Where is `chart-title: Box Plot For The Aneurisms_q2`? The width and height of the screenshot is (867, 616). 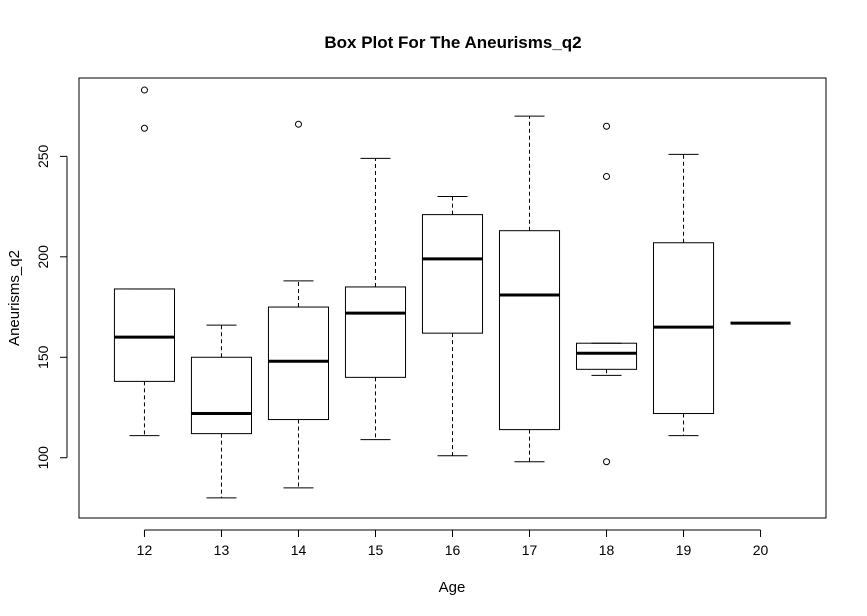
chart-title: Box Plot For The Aneurisms_q2 is located at coordinates (452, 42).